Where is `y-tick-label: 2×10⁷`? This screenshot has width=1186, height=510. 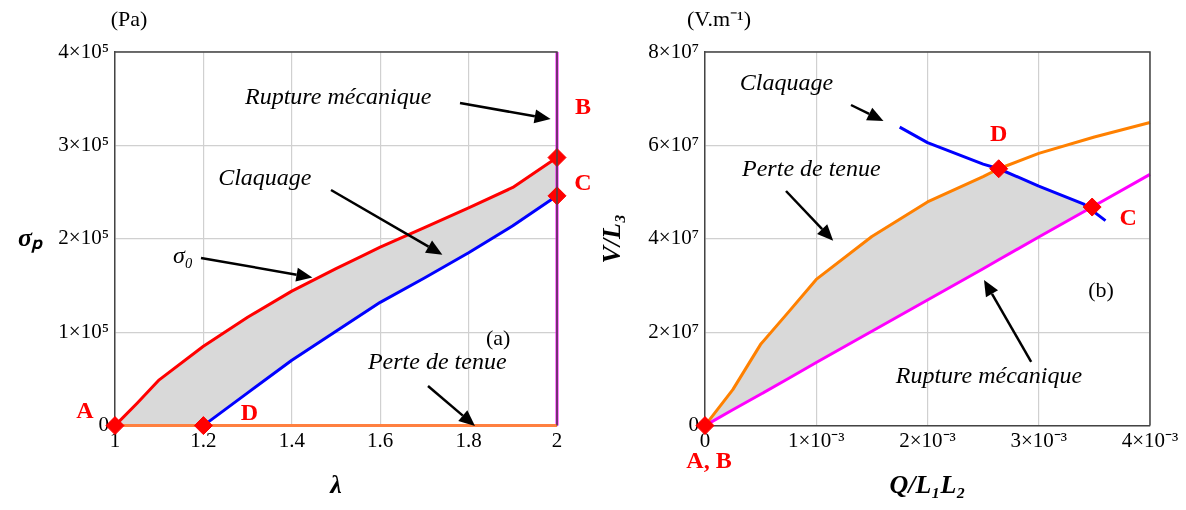 y-tick-label: 2×10⁷ is located at coordinates (673, 330).